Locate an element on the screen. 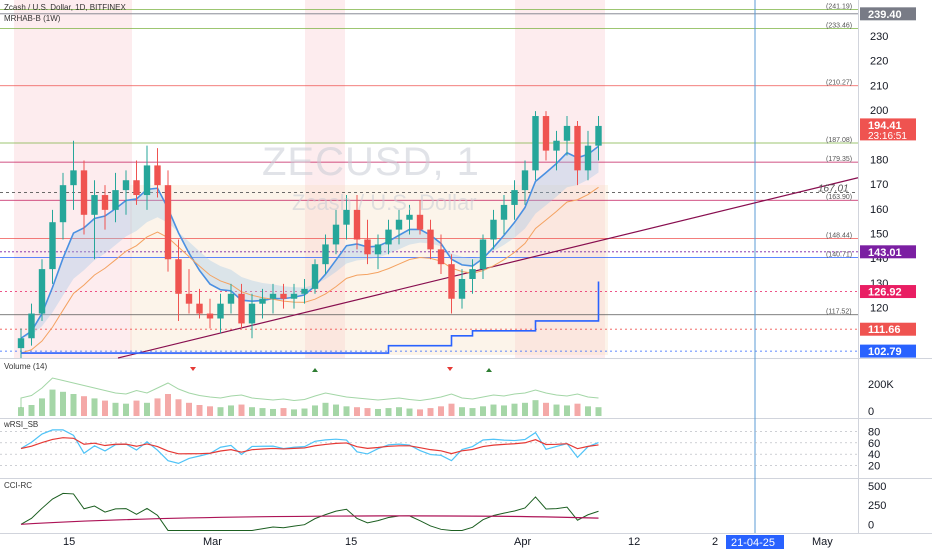 The height and width of the screenshot is (555, 932). price-badge-label: 111.66 is located at coordinates (884, 330).